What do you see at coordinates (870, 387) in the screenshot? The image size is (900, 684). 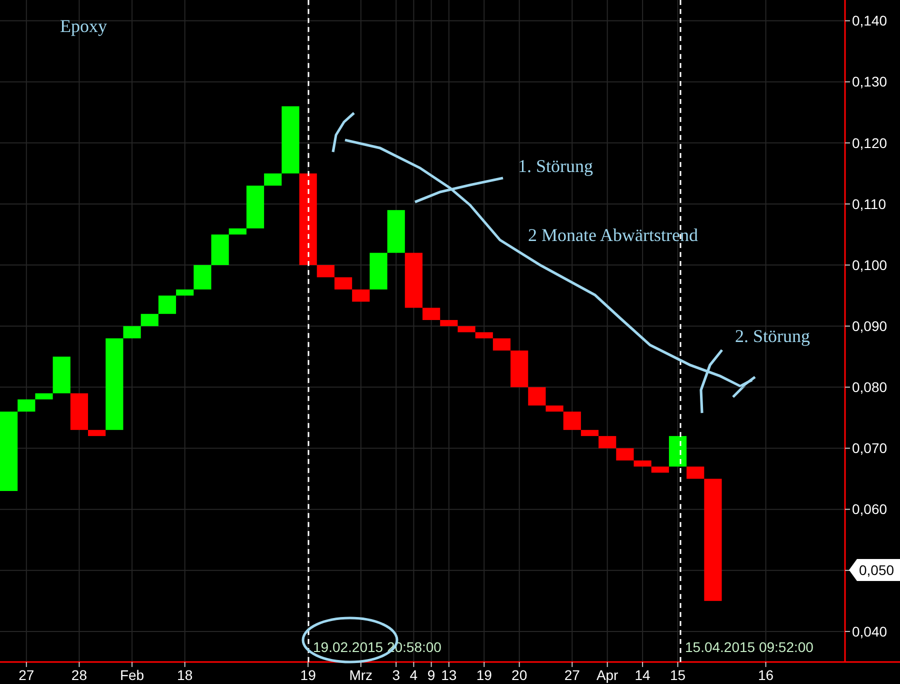 I see `y-tick-label: 0,080` at bounding box center [870, 387].